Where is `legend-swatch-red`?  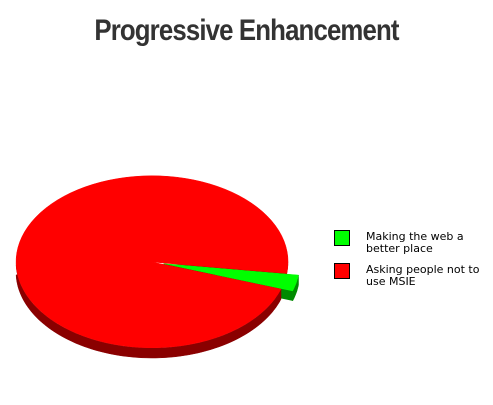 legend-swatch-red is located at coordinates (342, 271).